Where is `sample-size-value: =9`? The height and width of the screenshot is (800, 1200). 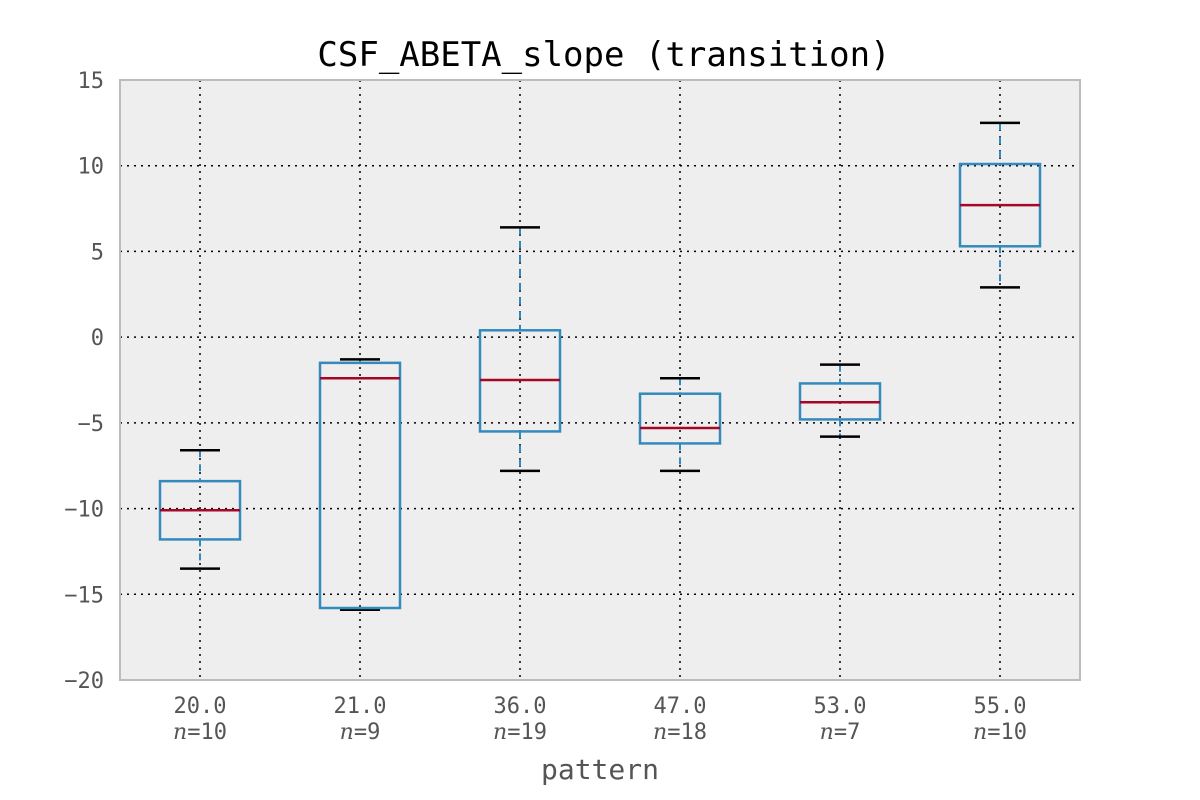
sample-size-value: =9 is located at coordinates (367, 732).